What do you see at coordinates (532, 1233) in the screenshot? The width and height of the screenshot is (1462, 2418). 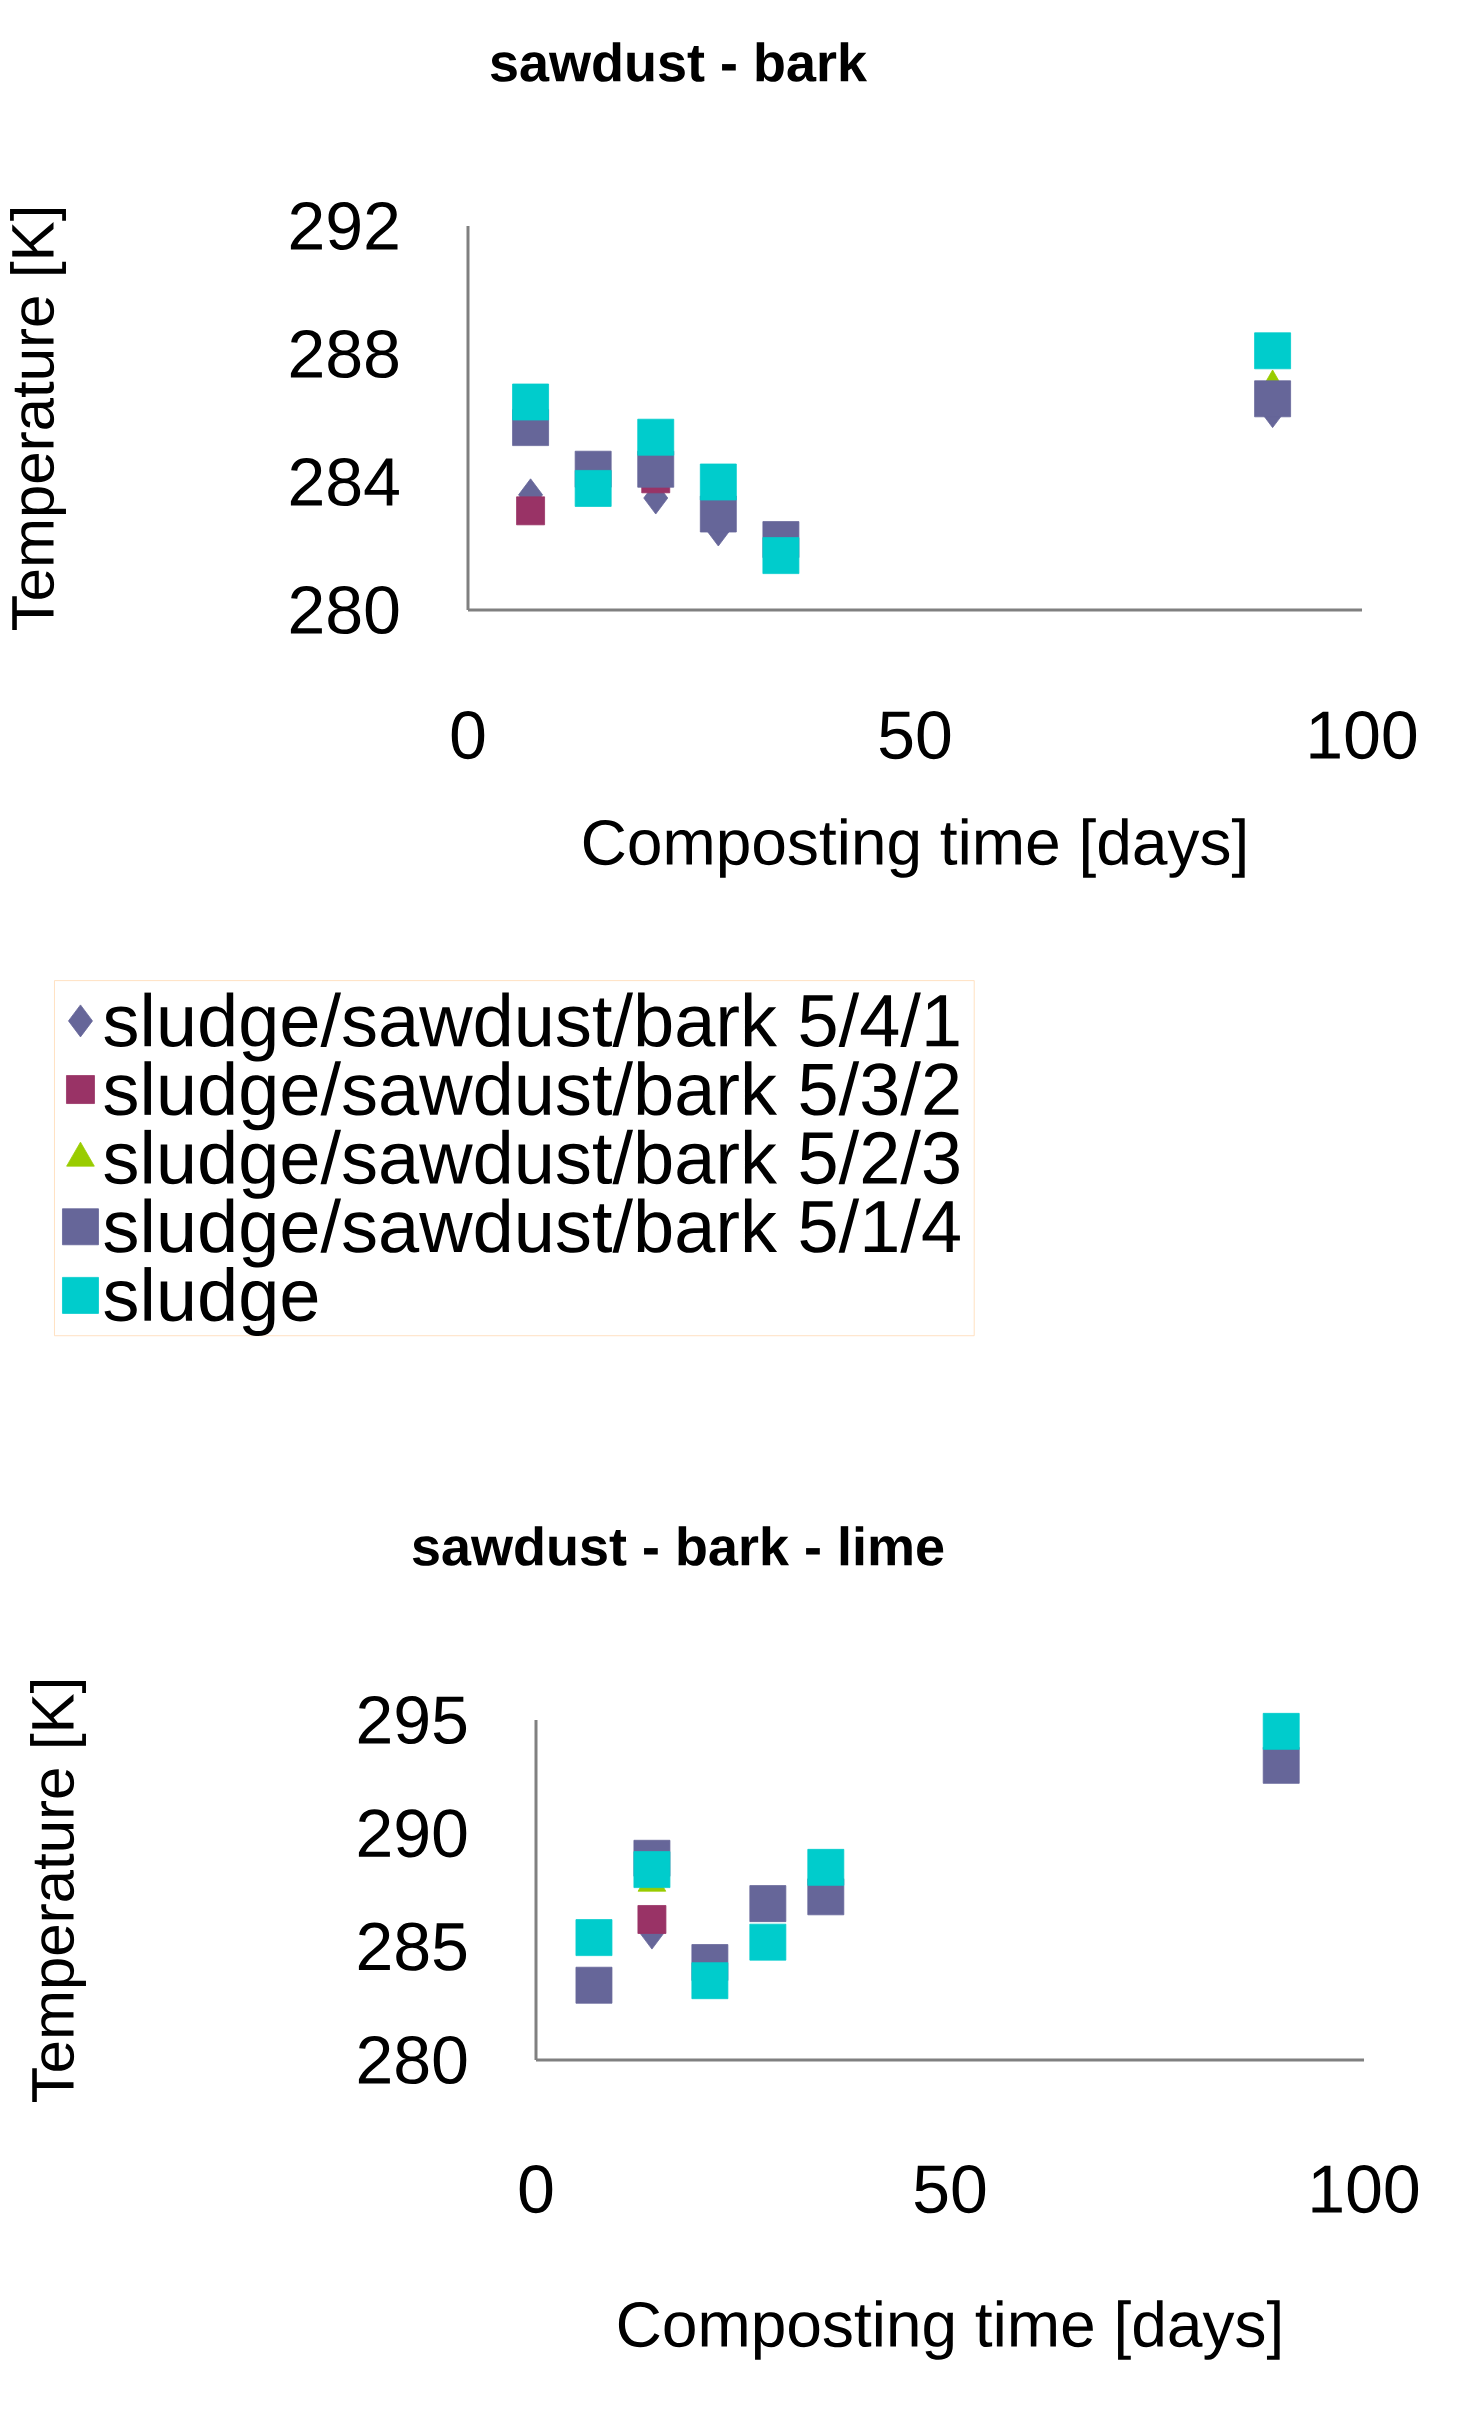 I see `legend-label: sludge/sawdust/bark 5/1/4` at bounding box center [532, 1233].